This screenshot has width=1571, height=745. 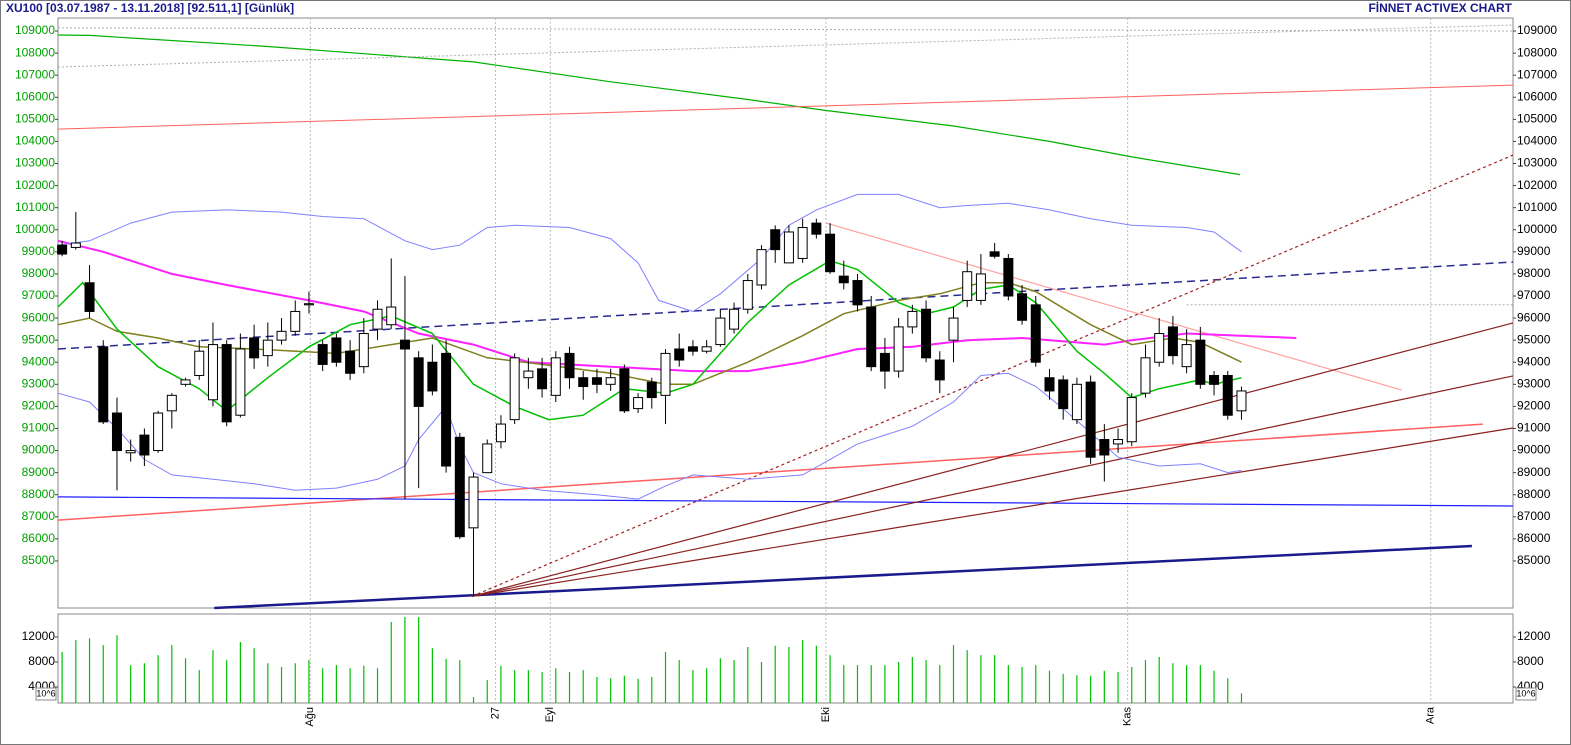 I want to click on y-tick-label: 107000, so click(x=35, y=74).